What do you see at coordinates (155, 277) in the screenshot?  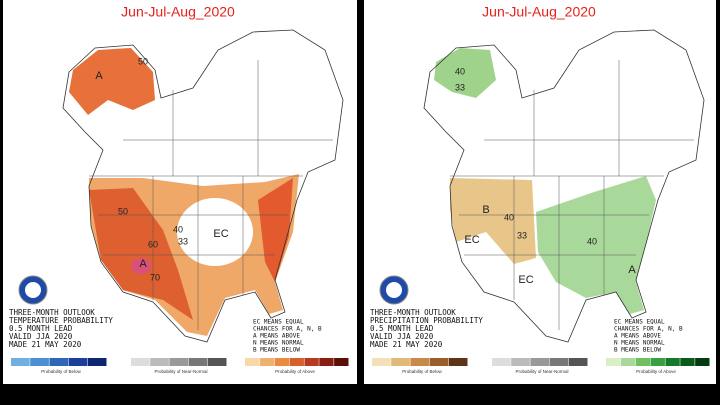 I see `map-label: 70` at bounding box center [155, 277].